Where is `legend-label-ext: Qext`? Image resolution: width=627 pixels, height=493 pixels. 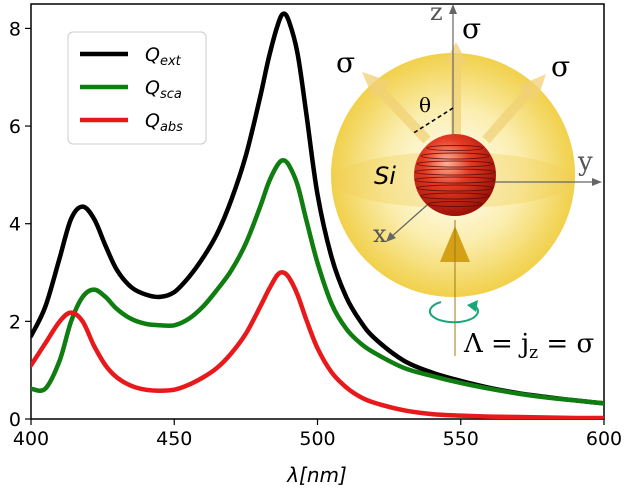 legend-label-ext: Qext is located at coordinates (163, 56).